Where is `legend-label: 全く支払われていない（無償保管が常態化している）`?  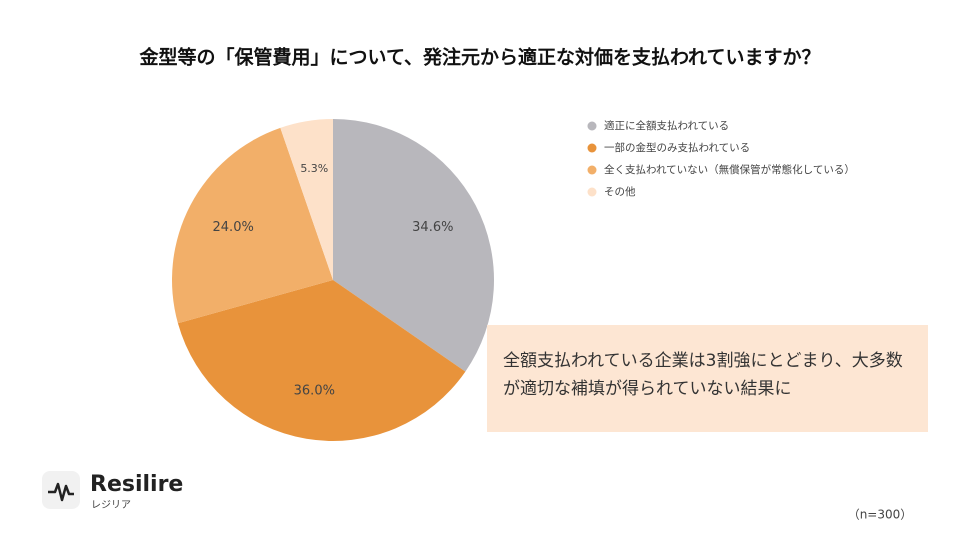 legend-label: 全く支払われていない（無償保管が常態化している） is located at coordinates (729, 169).